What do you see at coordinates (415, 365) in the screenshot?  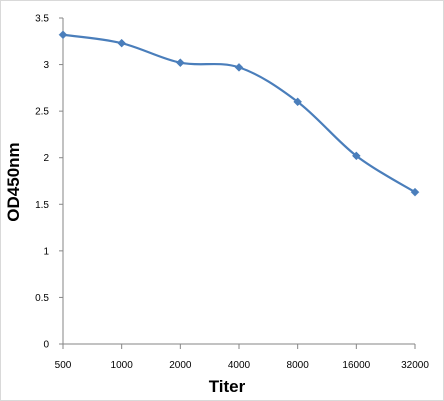 I see `x-tick-label: 32000` at bounding box center [415, 365].